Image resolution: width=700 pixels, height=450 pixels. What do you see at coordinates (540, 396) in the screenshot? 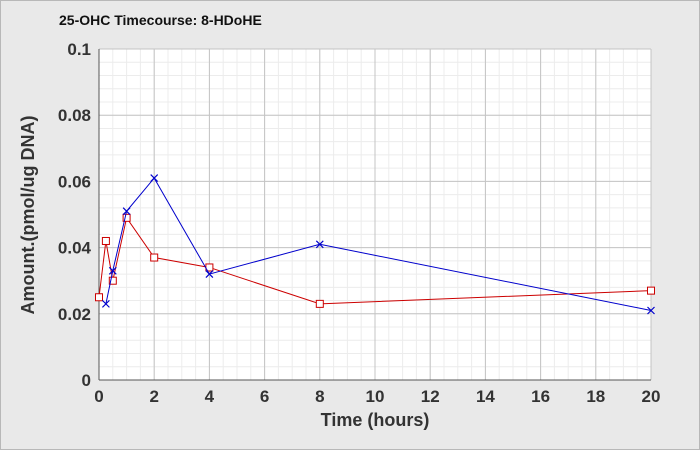
I see `x-tick-label: 16` at bounding box center [540, 396].